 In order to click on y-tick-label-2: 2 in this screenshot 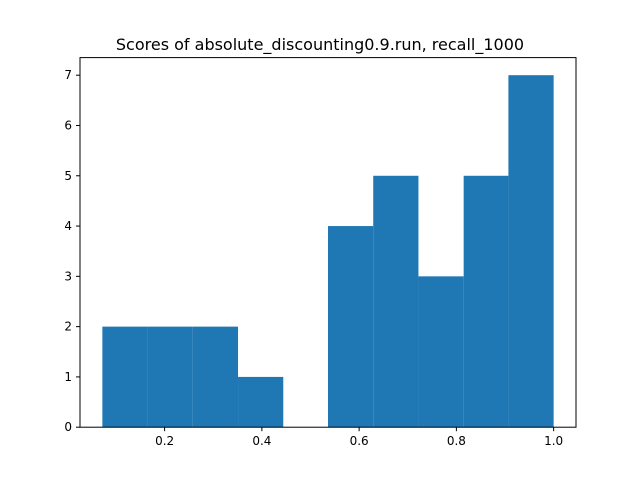, I will do `click(68, 327)`.